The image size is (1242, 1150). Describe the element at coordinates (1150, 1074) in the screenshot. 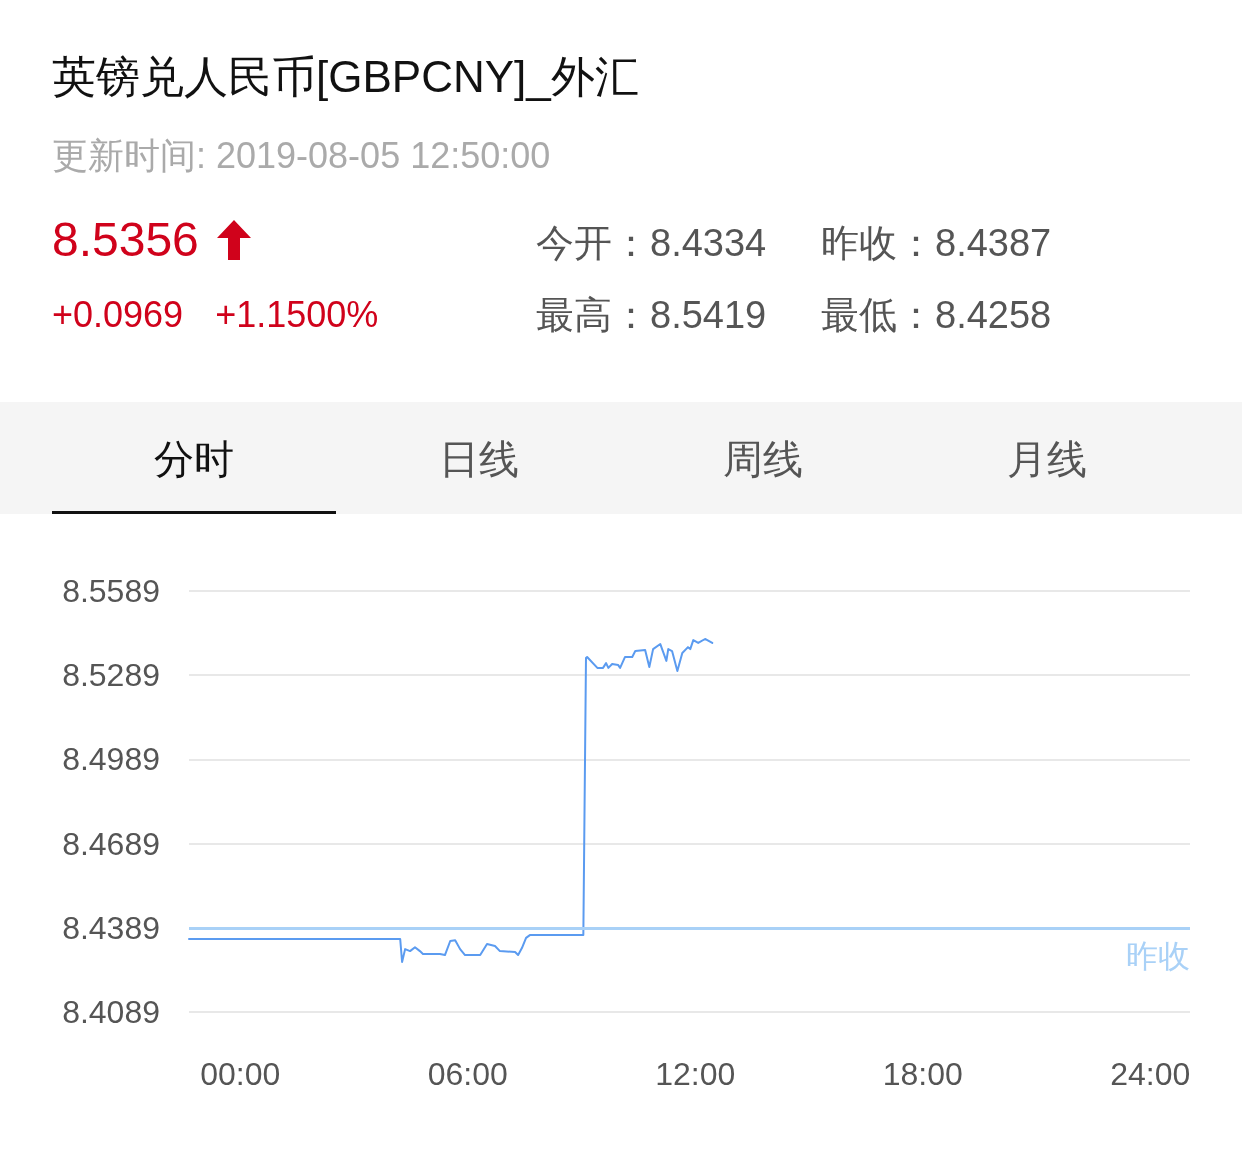

I see `x-tick-label: 24:00` at that location.